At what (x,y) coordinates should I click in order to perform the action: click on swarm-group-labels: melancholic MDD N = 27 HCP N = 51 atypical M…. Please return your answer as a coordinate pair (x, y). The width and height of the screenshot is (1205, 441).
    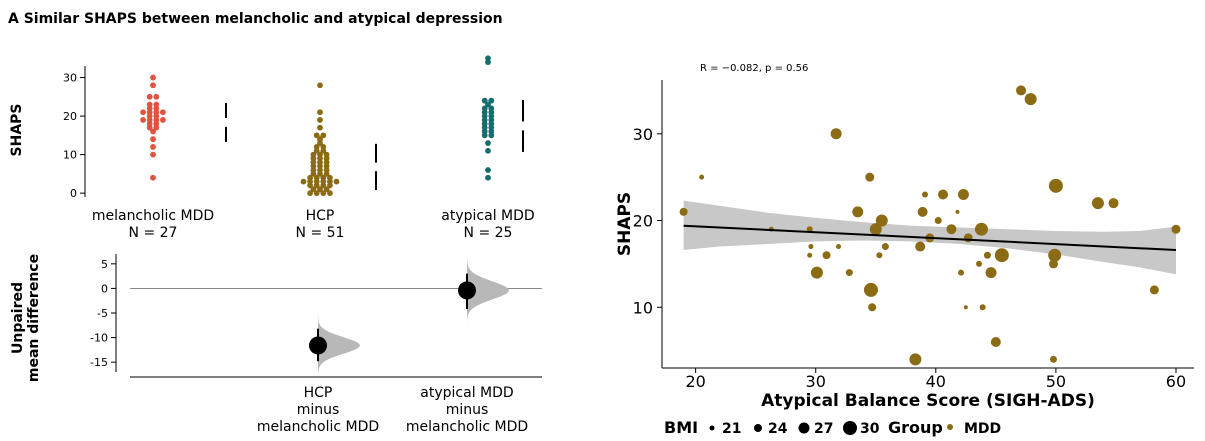
    Looking at the image, I should click on (313, 224).